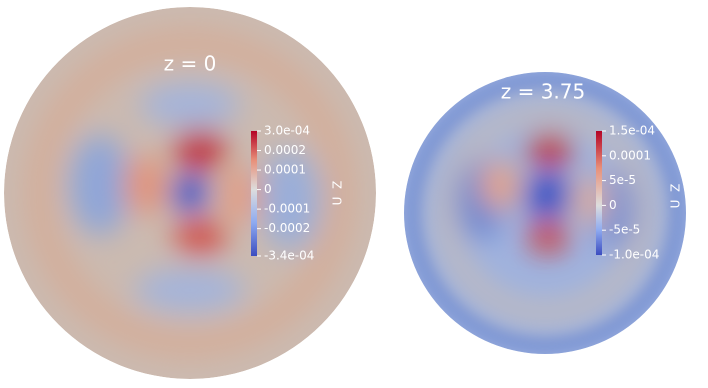  I want to click on colorbar-tick-label: 3.0e-04, so click(287, 131).